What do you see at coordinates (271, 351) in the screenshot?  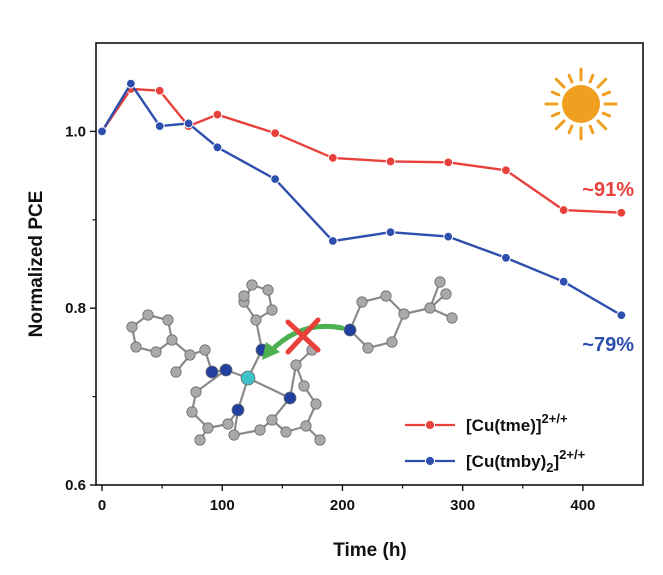 I see `green-arrow-head` at bounding box center [271, 351].